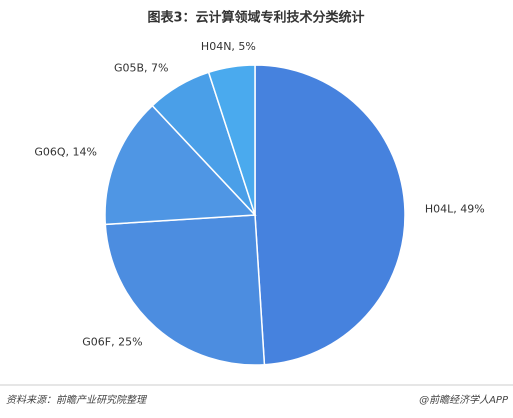 This screenshot has width=513, height=418. Describe the element at coordinates (112, 342) in the screenshot. I see `slice-label: G06F, 25%` at that location.